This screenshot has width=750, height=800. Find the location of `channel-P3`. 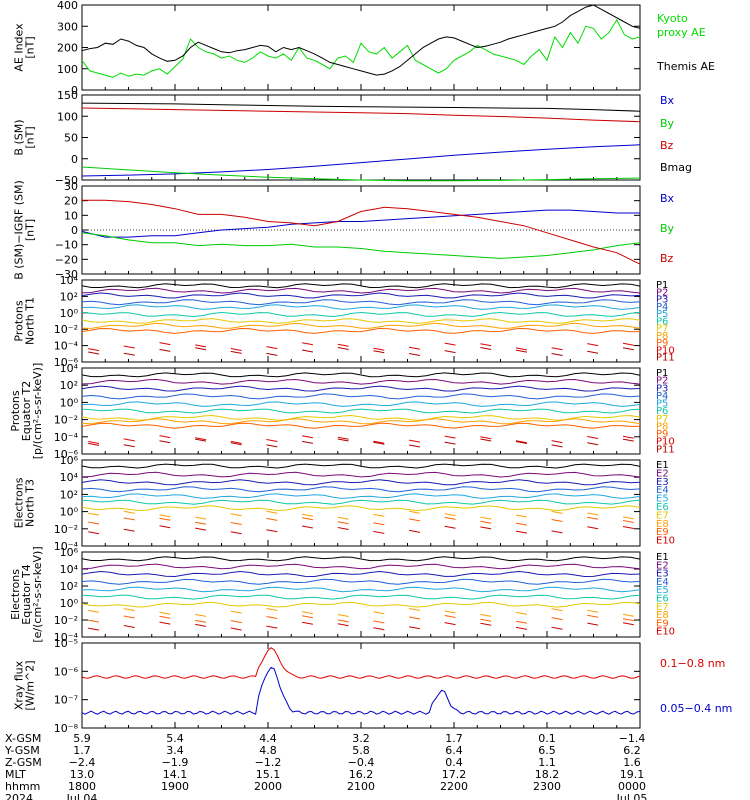

channel-P3 is located at coordinates (361, 295).